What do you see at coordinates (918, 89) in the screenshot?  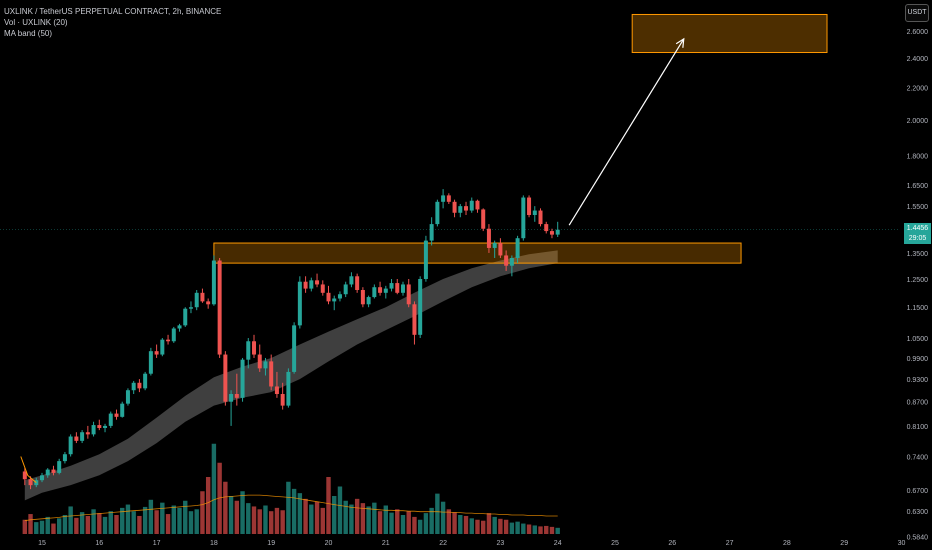 I see `price-tick-label: 2.2000` at bounding box center [918, 89].